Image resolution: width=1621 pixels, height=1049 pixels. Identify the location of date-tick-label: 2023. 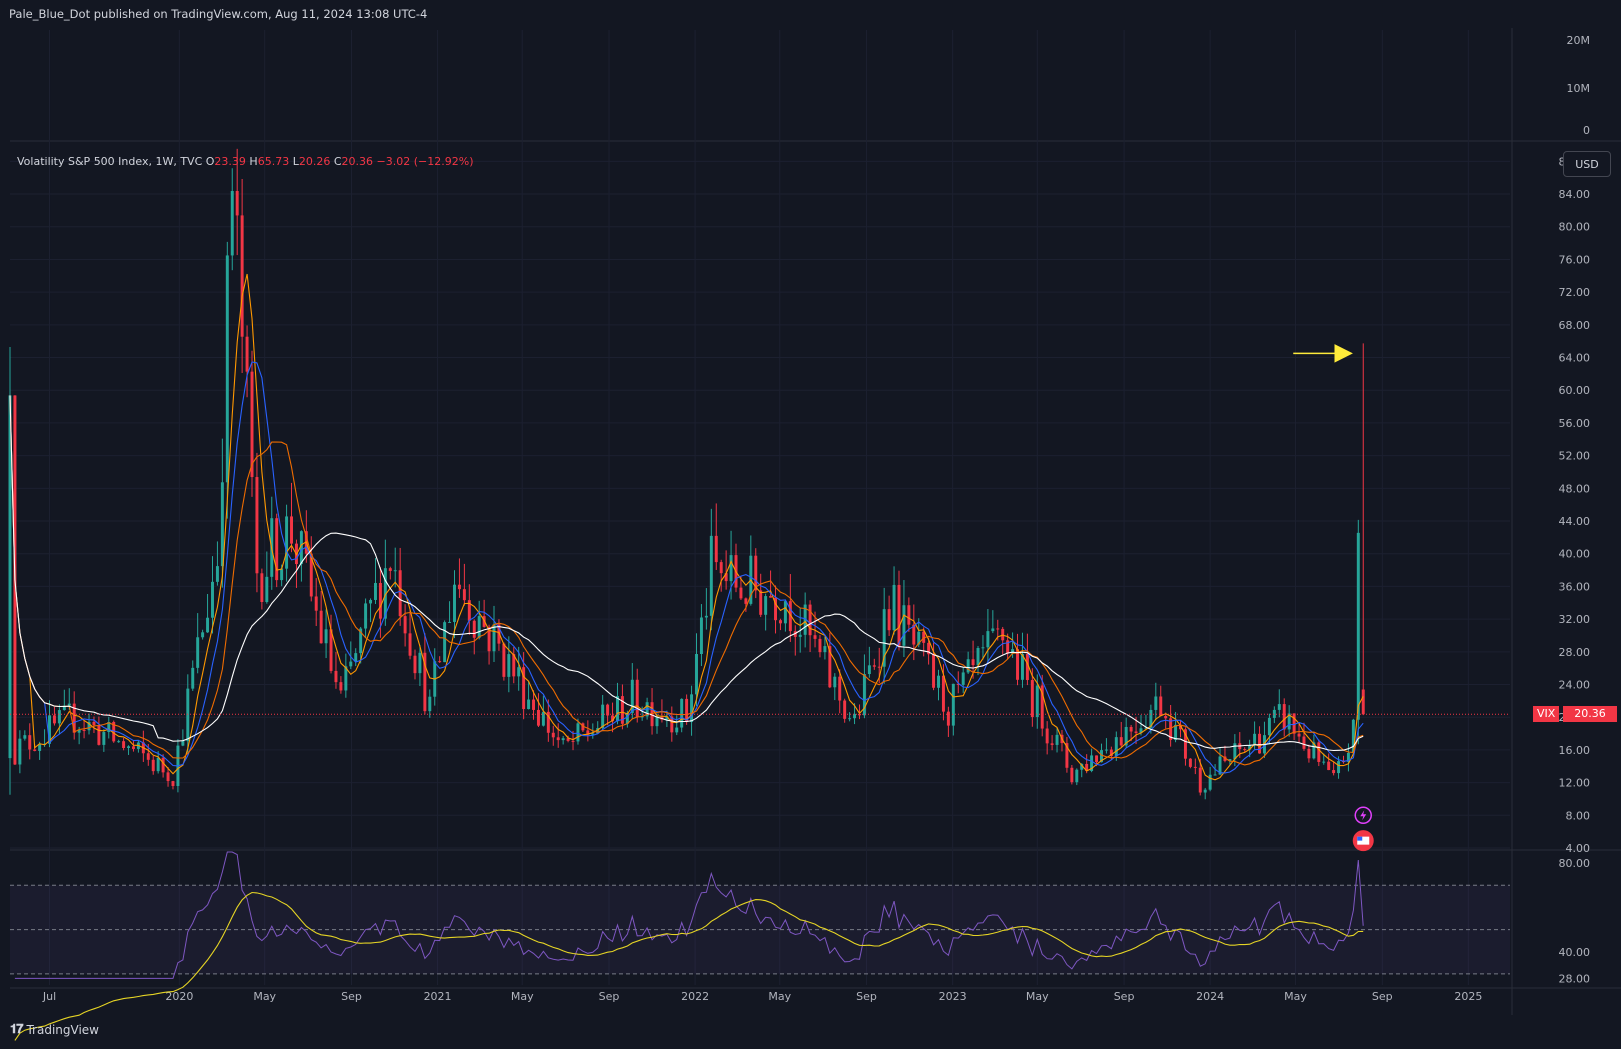
(953, 996).